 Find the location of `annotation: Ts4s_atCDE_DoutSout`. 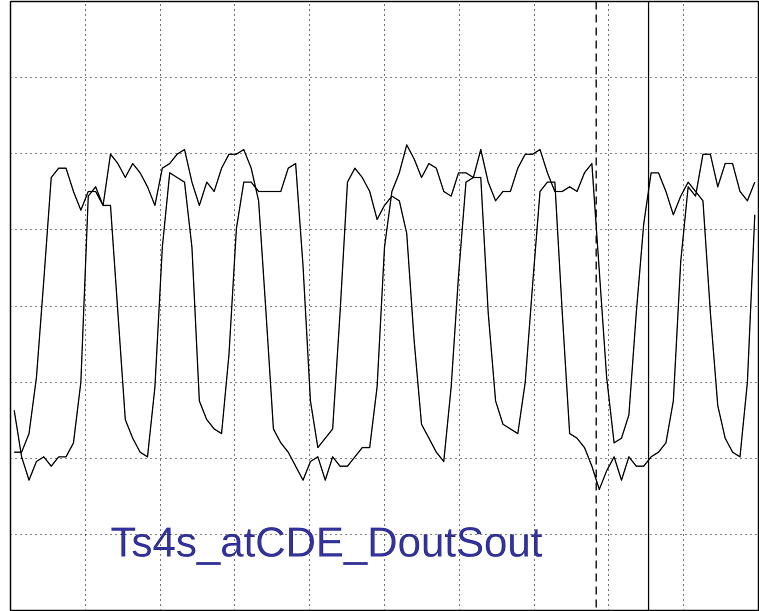

annotation: Ts4s_atCDE_DoutSout is located at coordinates (326, 542).